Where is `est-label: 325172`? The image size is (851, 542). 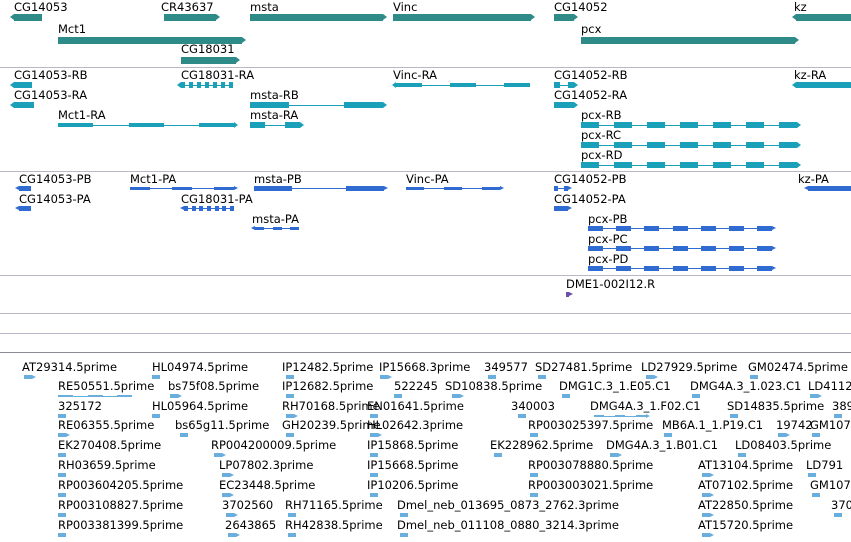 est-label: 325172 is located at coordinates (80, 406).